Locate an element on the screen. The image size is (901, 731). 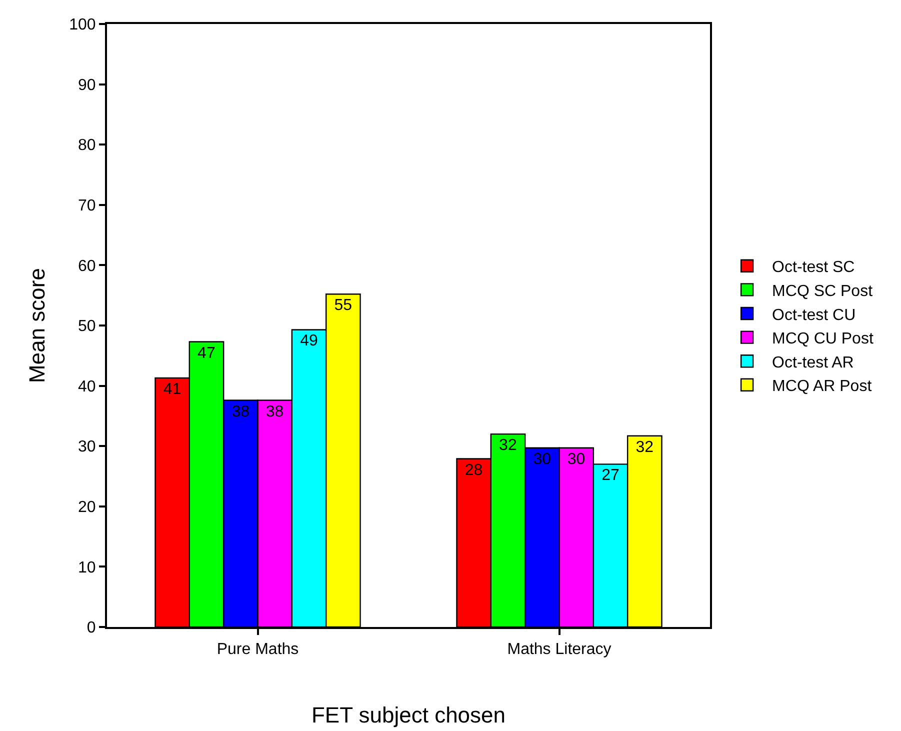
y-tick-label: 80 is located at coordinates (87, 145).